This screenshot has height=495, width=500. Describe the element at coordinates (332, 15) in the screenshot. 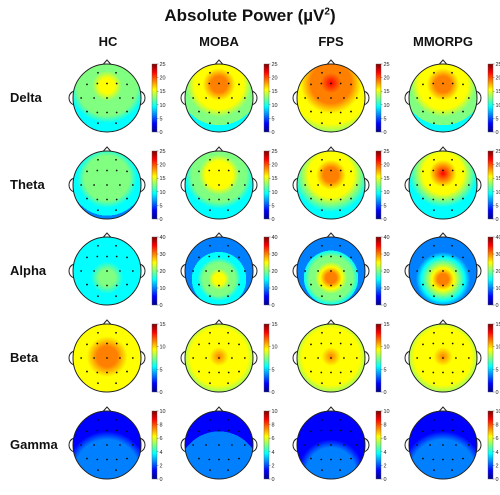

I see `title-close: )` at that location.